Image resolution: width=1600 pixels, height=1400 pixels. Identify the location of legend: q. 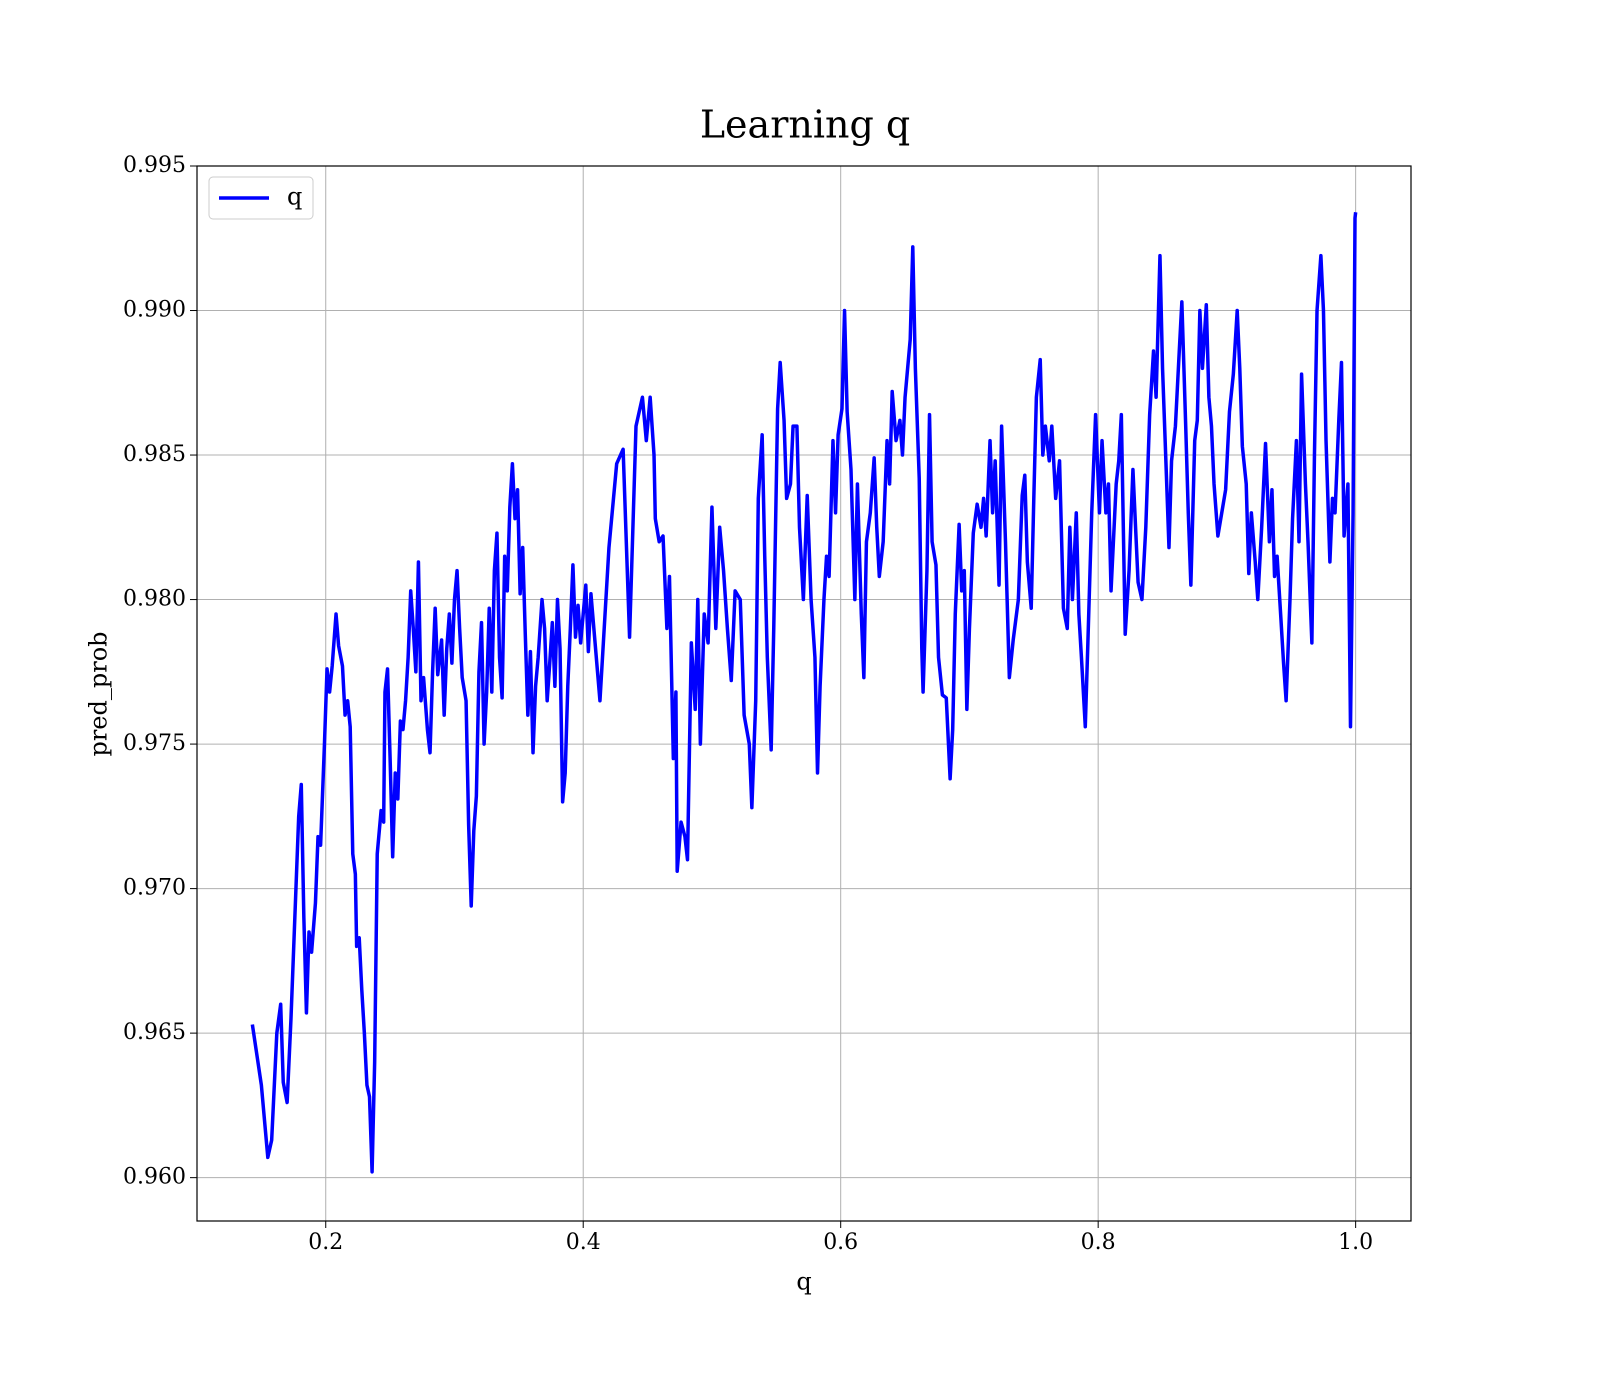
(261, 198).